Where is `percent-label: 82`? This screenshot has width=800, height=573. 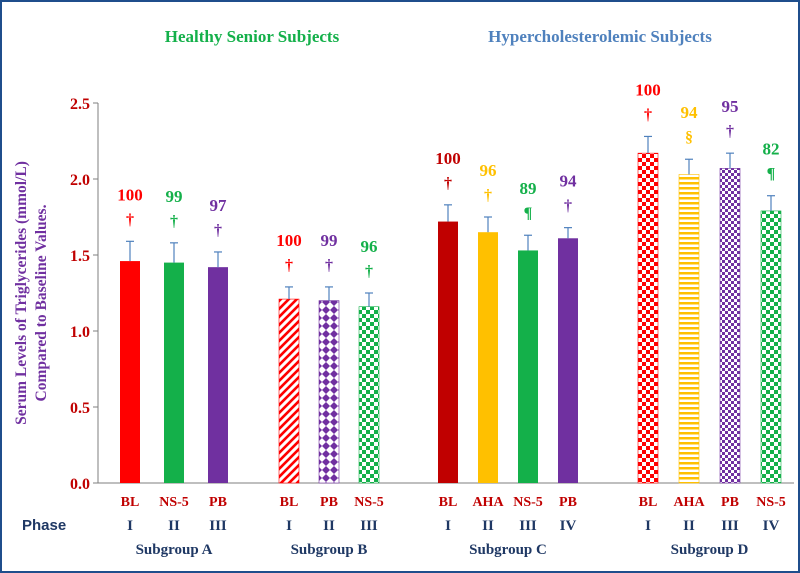 percent-label: 82 is located at coordinates (771, 149).